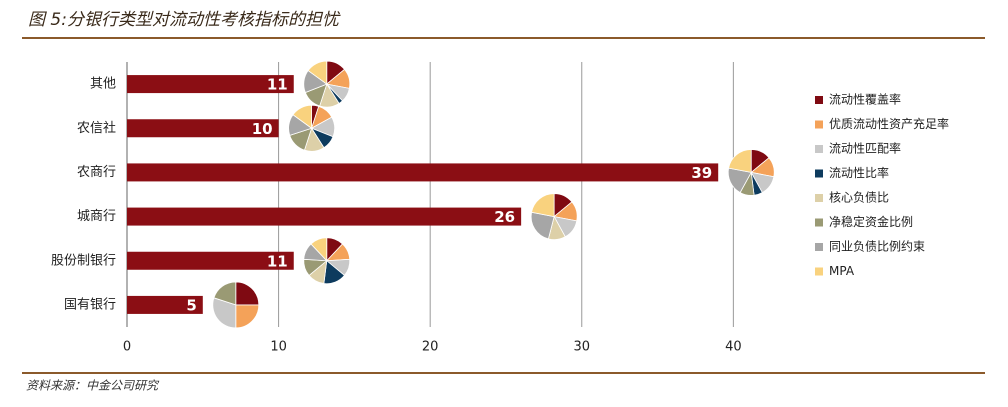 This screenshot has height=407, width=1008. I want to click on chart-title: 图 5:分银行类型对流动性考核指标的担忧, so click(184, 20).